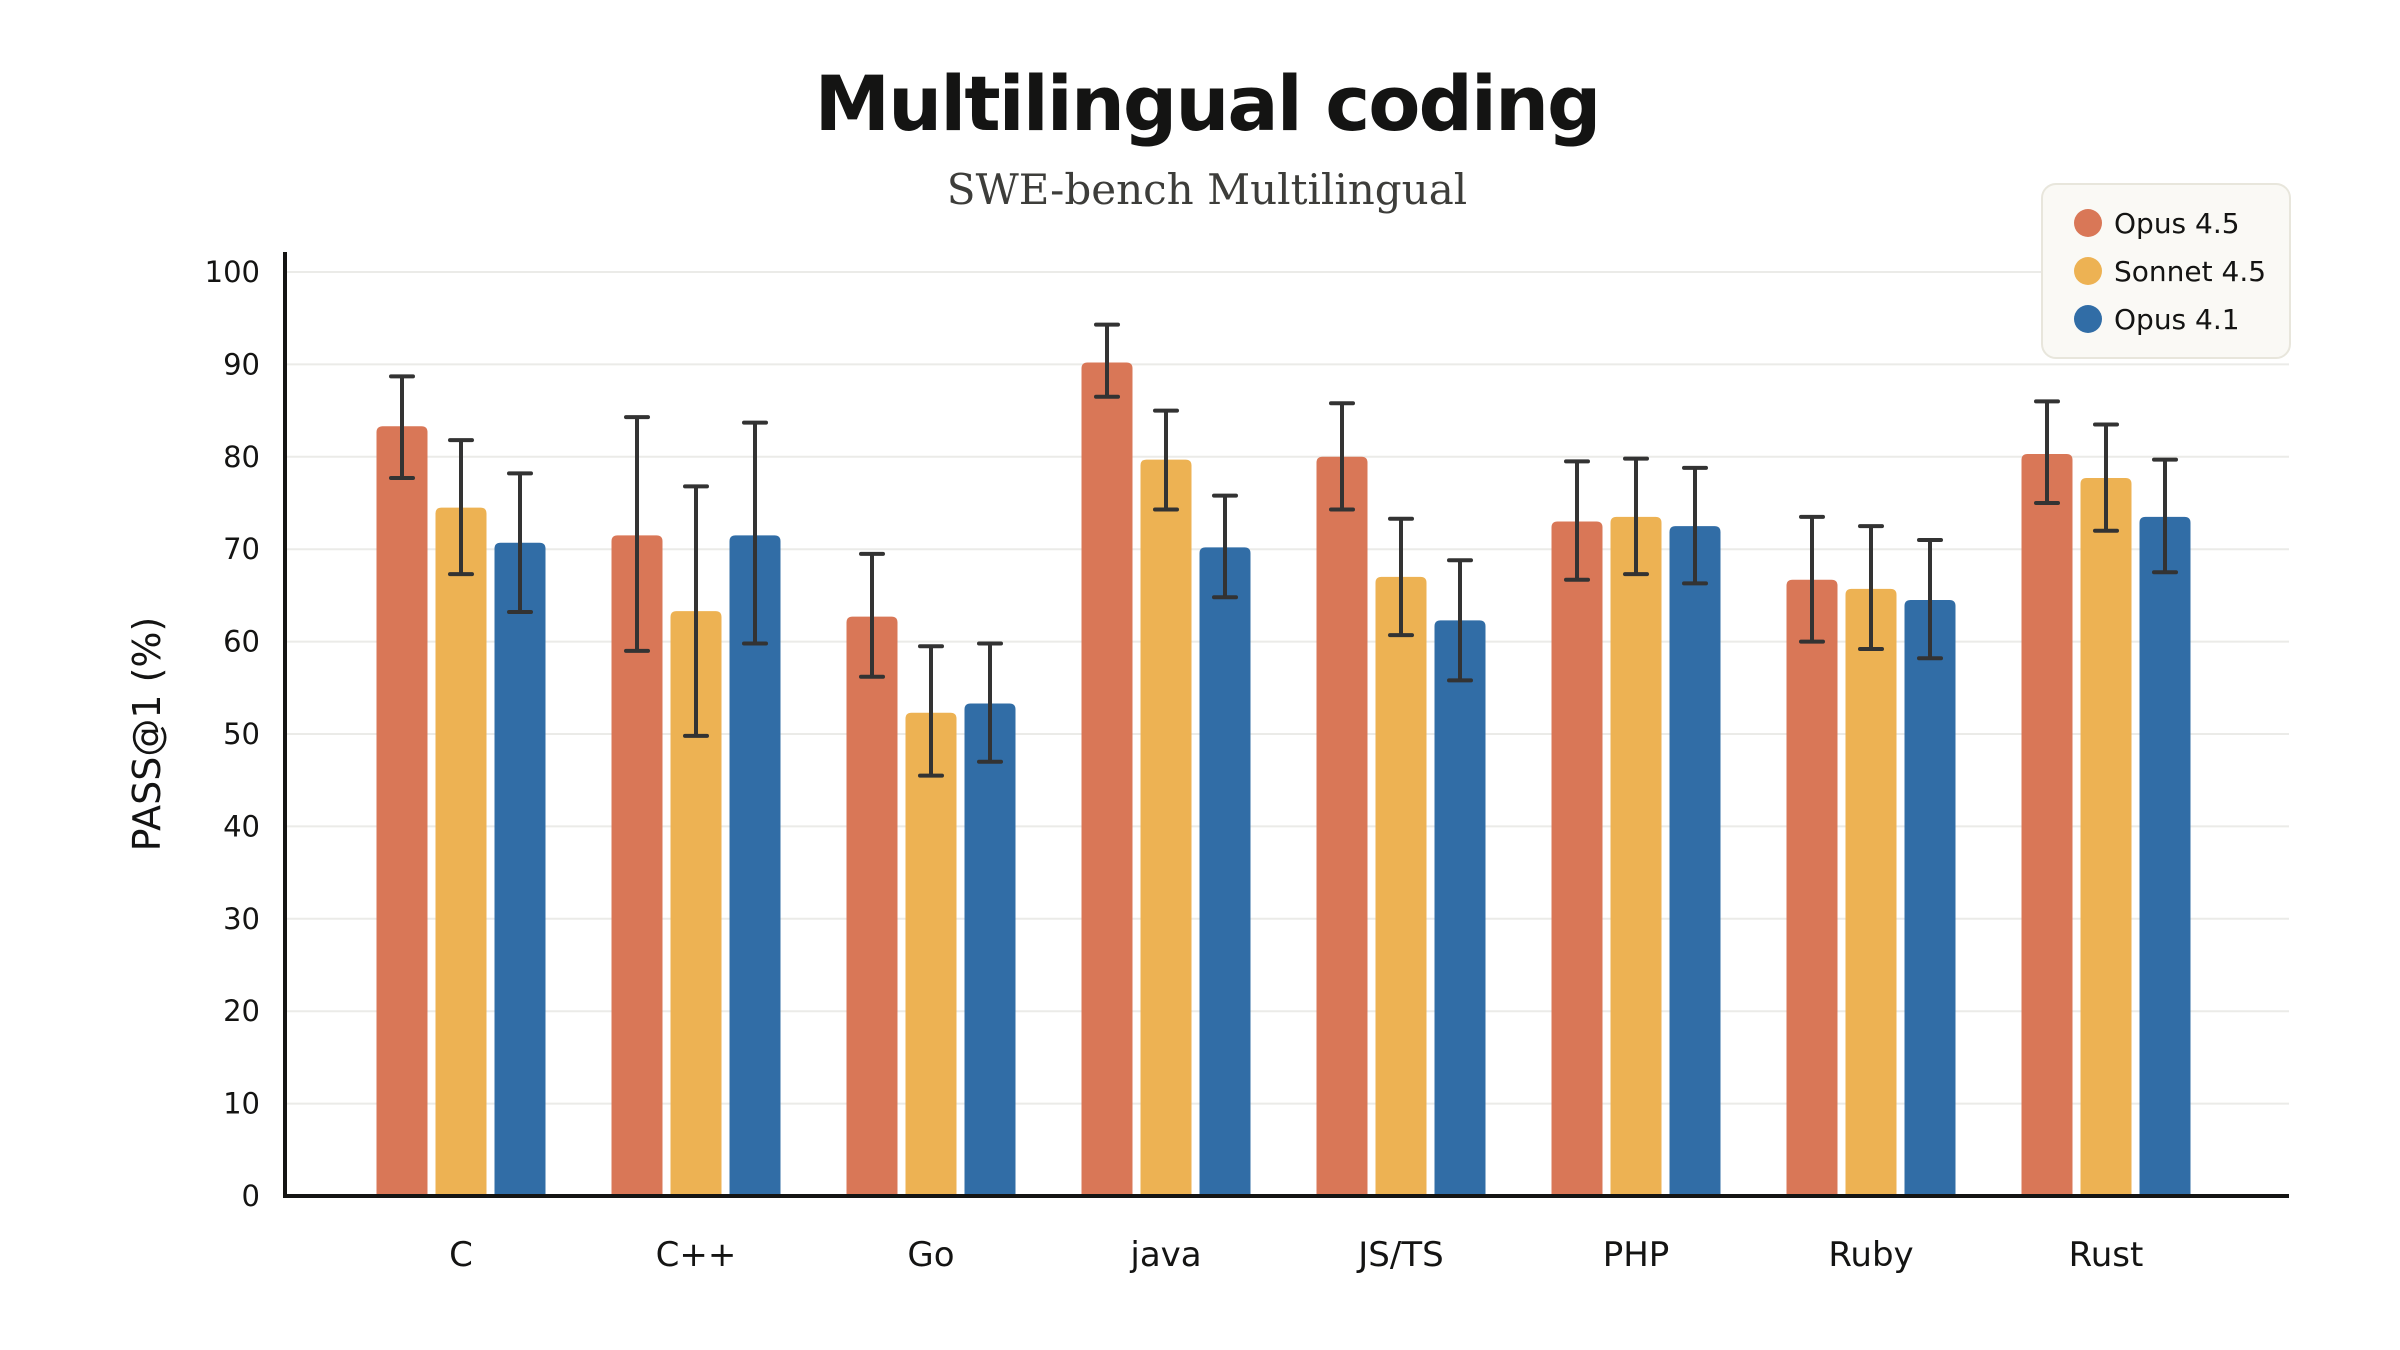 This screenshot has width=2400, height=1350. I want to click on x-tick-label: PHP, so click(1636, 1255).